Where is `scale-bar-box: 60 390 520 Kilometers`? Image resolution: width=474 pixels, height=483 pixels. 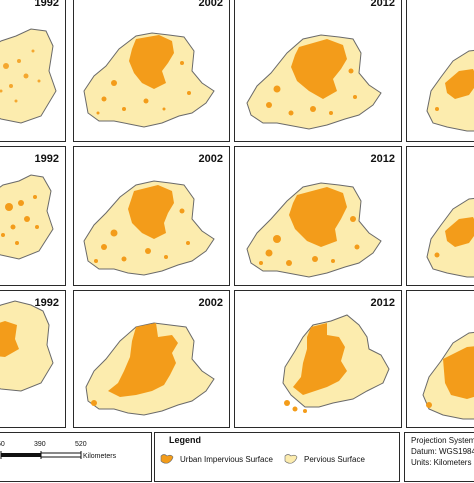 scale-bar-box: 60 390 520 Kilometers is located at coordinates (76, 457).